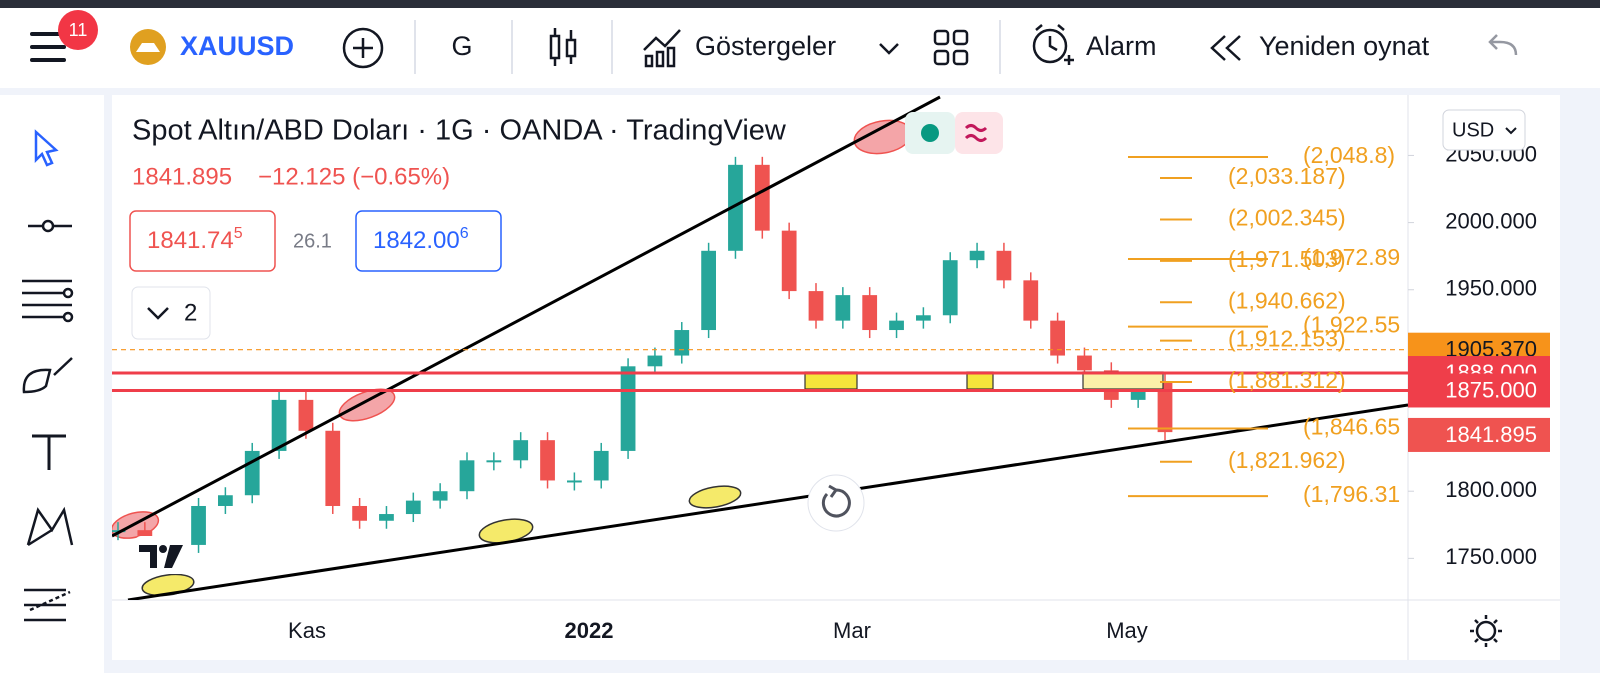 The height and width of the screenshot is (673, 1600). I want to click on currency: USD, so click(1473, 130).